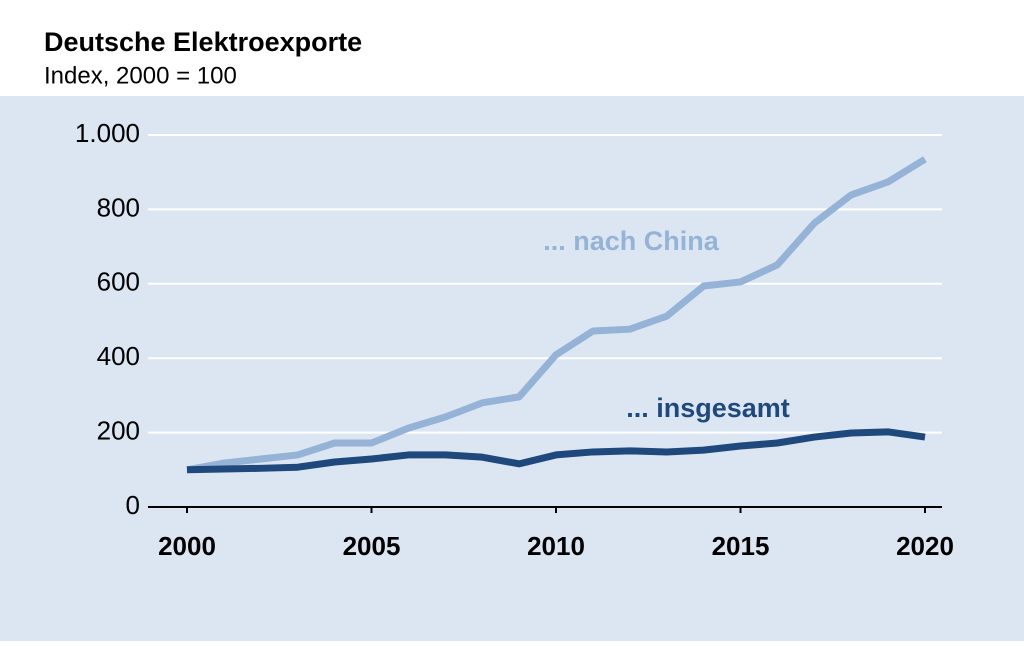 The width and height of the screenshot is (1024, 646). Describe the element at coordinates (631, 241) in the screenshot. I see `series-label: ... nach China` at that location.